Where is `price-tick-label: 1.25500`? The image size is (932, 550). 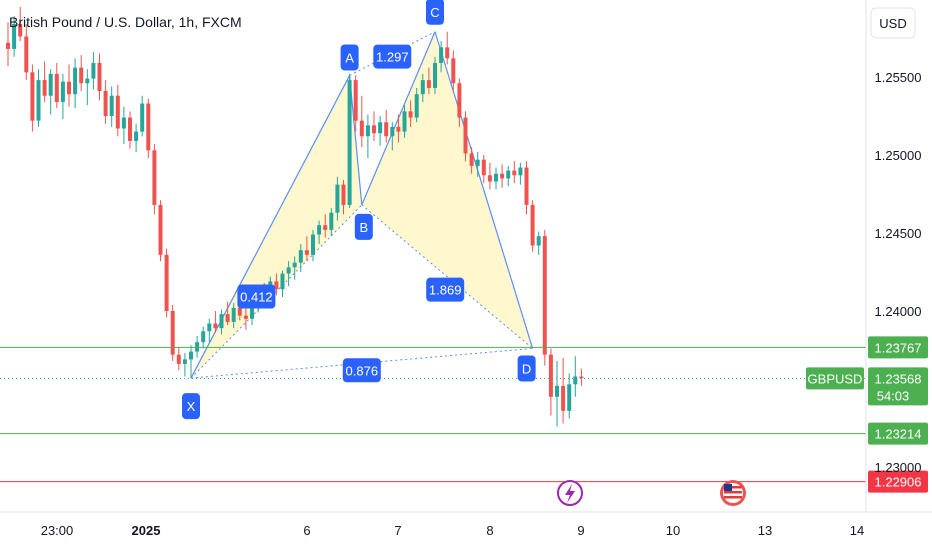 price-tick-label: 1.25500 is located at coordinates (898, 77).